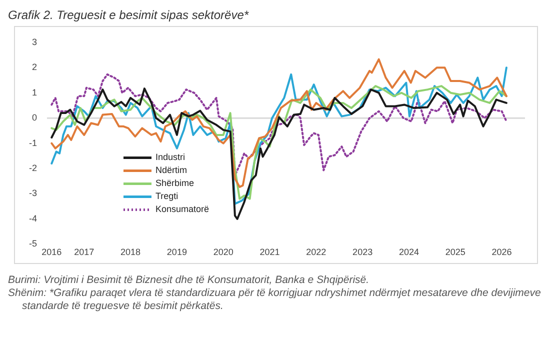 This screenshot has height=340, width=559. What do you see at coordinates (129, 15) in the screenshot?
I see `chart-title: Grafik 2. Treguesit e besimit sipas sektorëve*` at bounding box center [129, 15].